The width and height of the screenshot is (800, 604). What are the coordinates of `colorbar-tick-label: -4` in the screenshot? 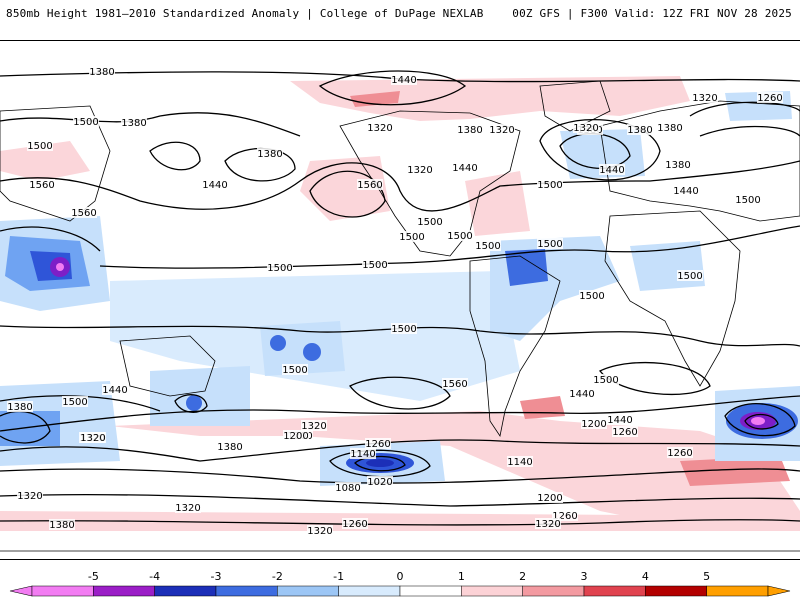 It's located at (154, 576).